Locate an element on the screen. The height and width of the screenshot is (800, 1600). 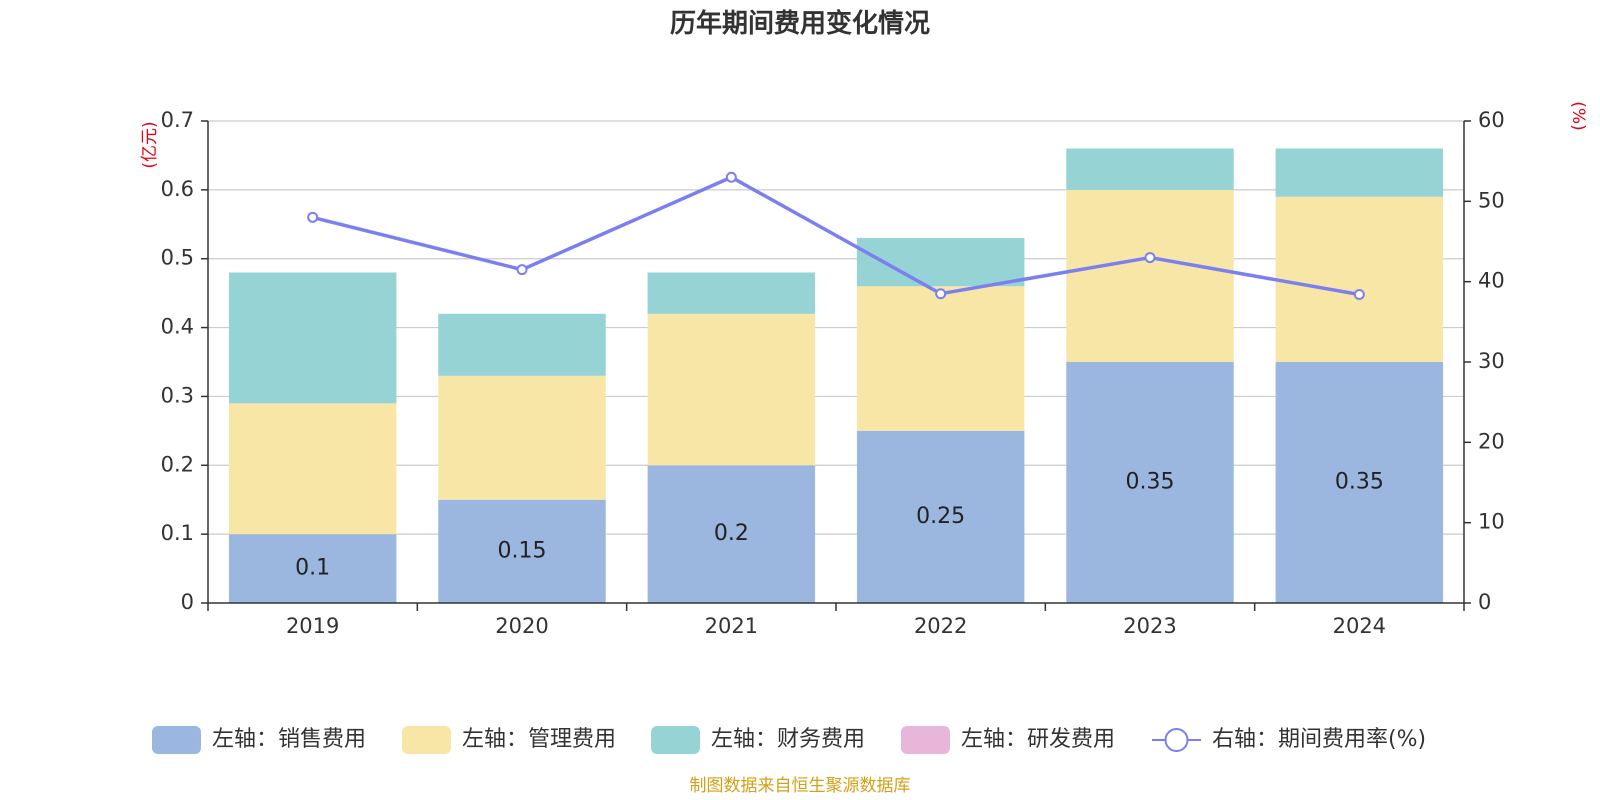
legend-item: 左轴：财务费用 is located at coordinates (758, 740).